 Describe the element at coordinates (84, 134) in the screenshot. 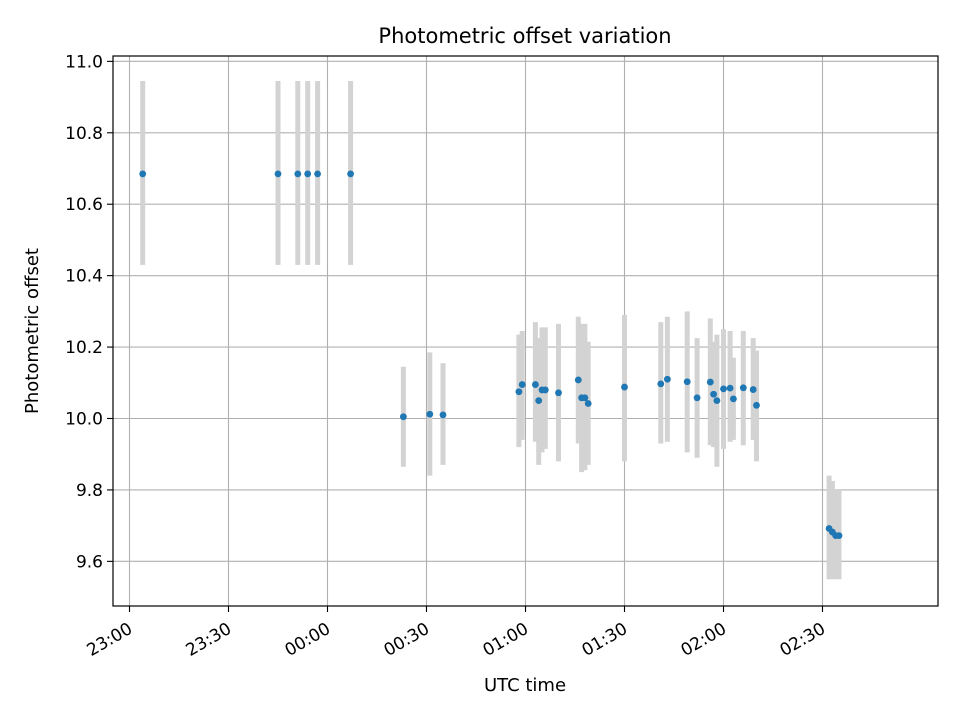

I see `y-tick-label: 10.8` at that location.